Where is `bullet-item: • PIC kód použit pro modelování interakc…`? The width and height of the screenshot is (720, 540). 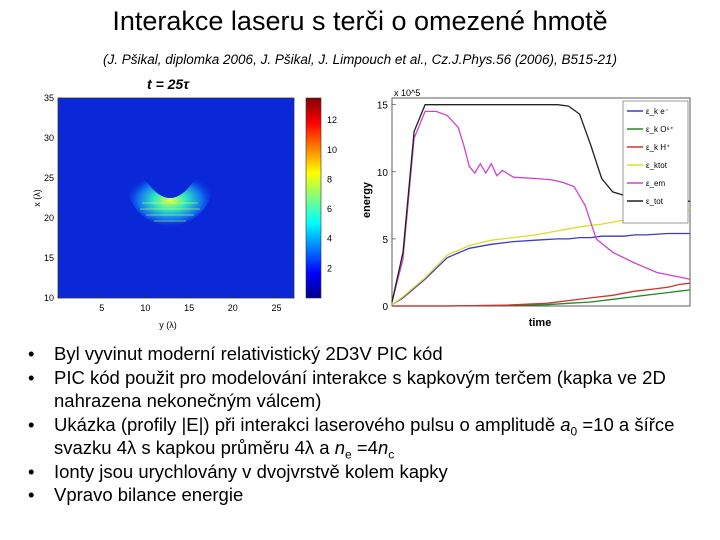
bullet-item: • PIC kód použit pro modelování interakc… is located at coordinates (368, 389).